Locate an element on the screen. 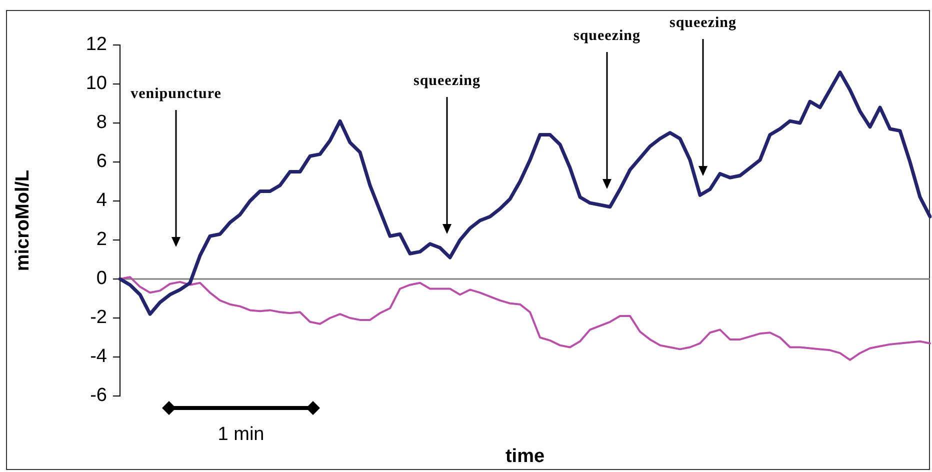 Image resolution: width=932 pixels, height=472 pixels. y-tick-label: 2 is located at coordinates (101, 239).